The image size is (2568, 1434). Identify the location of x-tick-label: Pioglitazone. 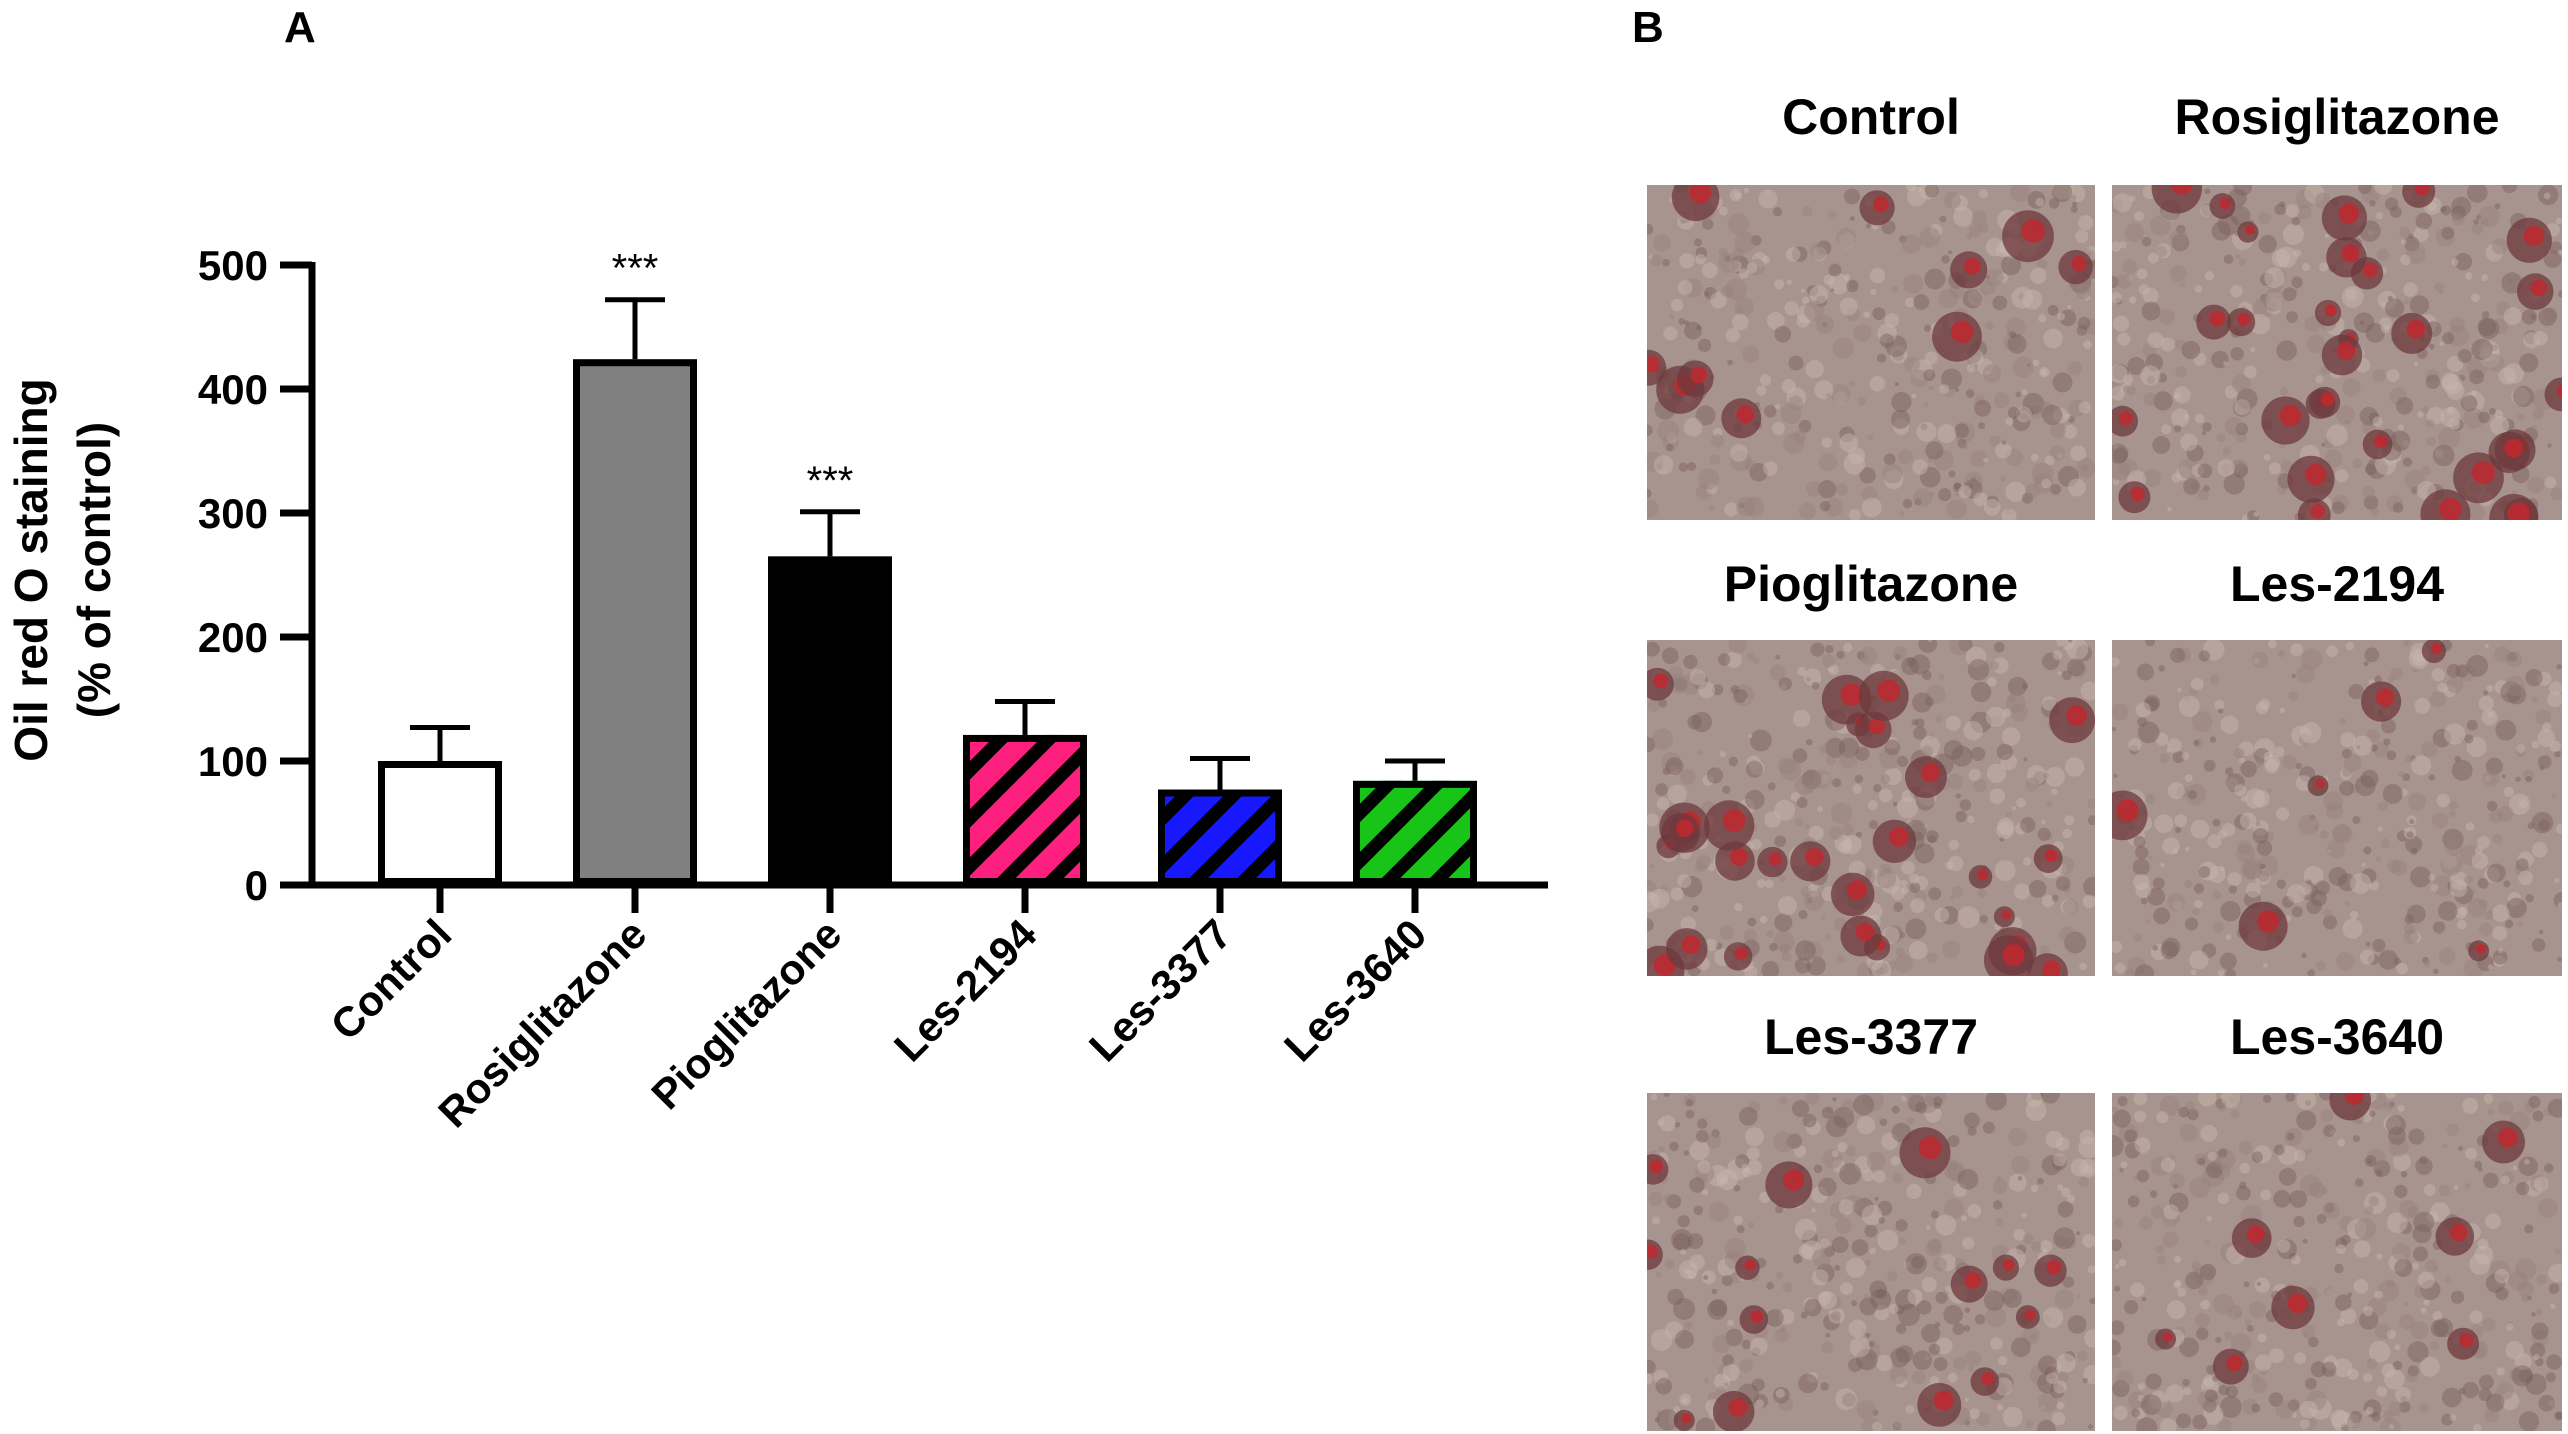
(746, 1014).